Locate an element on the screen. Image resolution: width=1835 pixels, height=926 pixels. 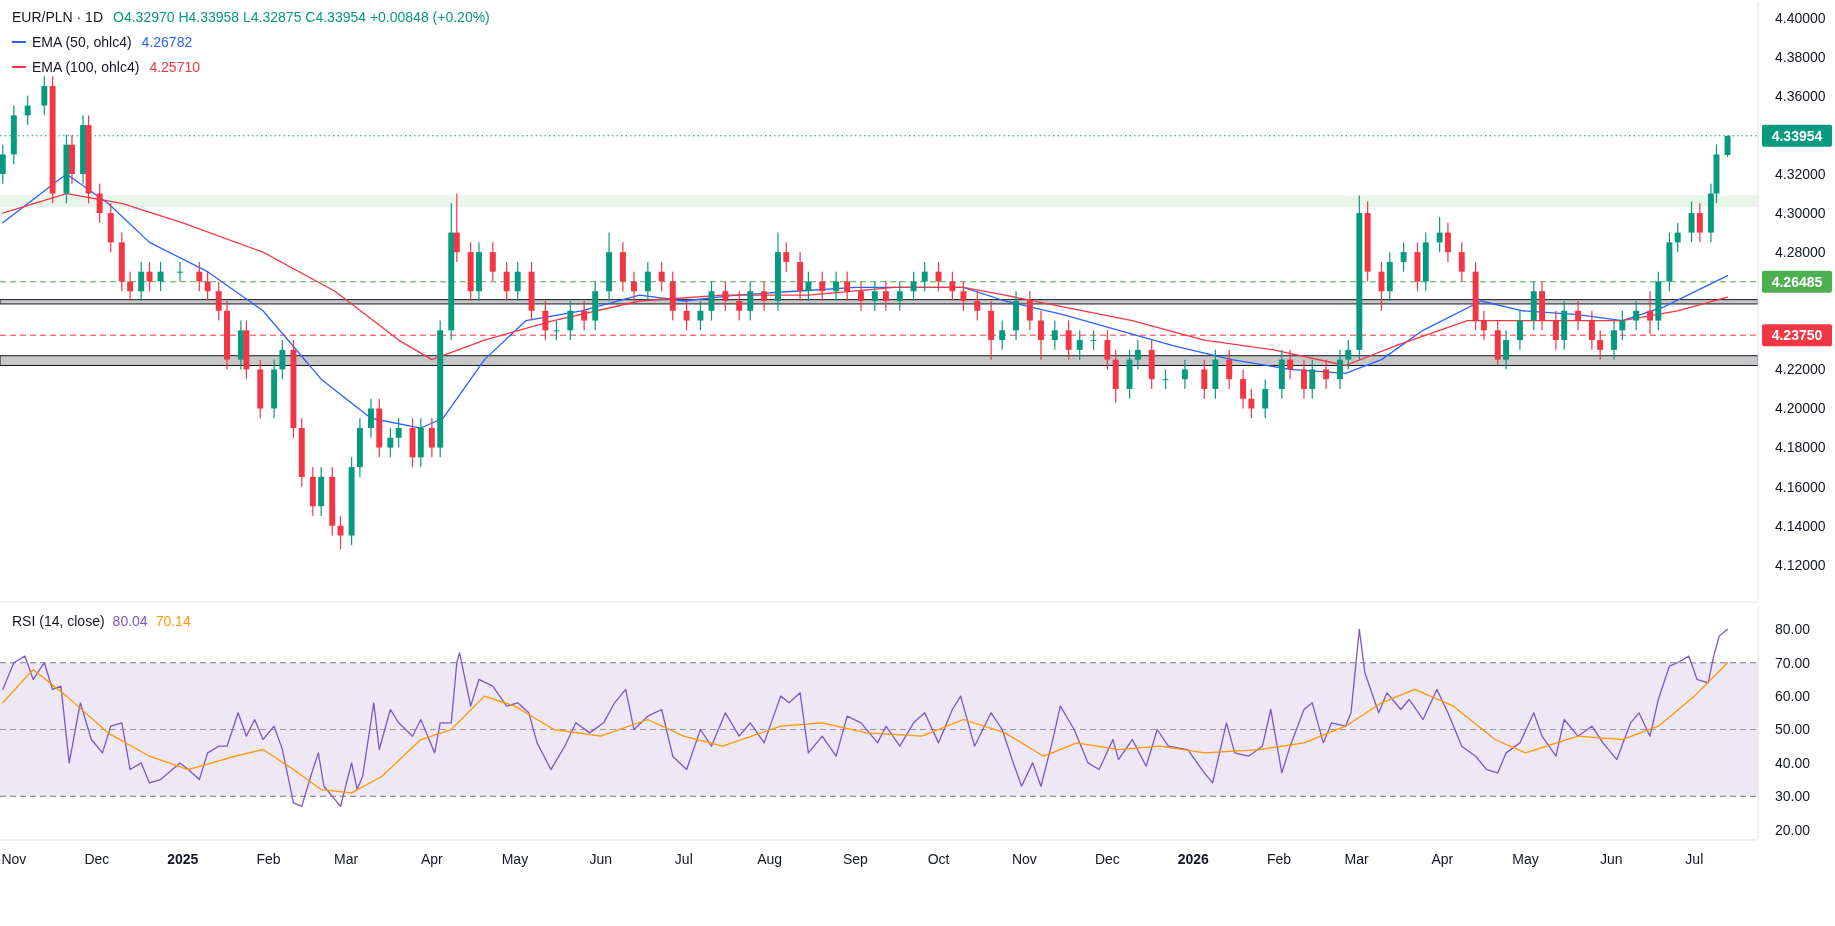
y-tick-label: 50.00 is located at coordinates (1793, 729).